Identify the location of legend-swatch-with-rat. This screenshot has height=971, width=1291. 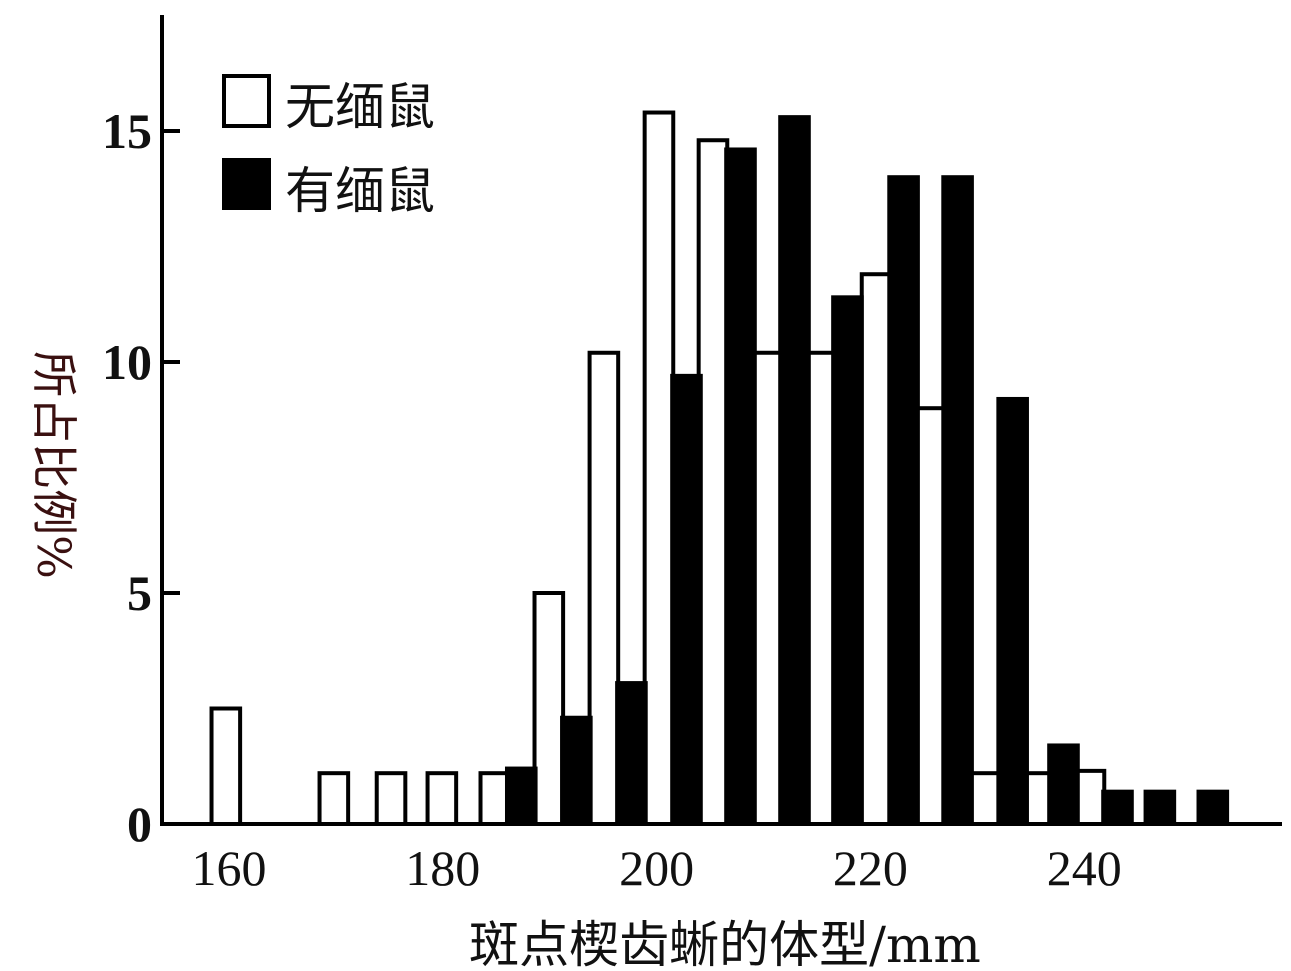
(246, 184).